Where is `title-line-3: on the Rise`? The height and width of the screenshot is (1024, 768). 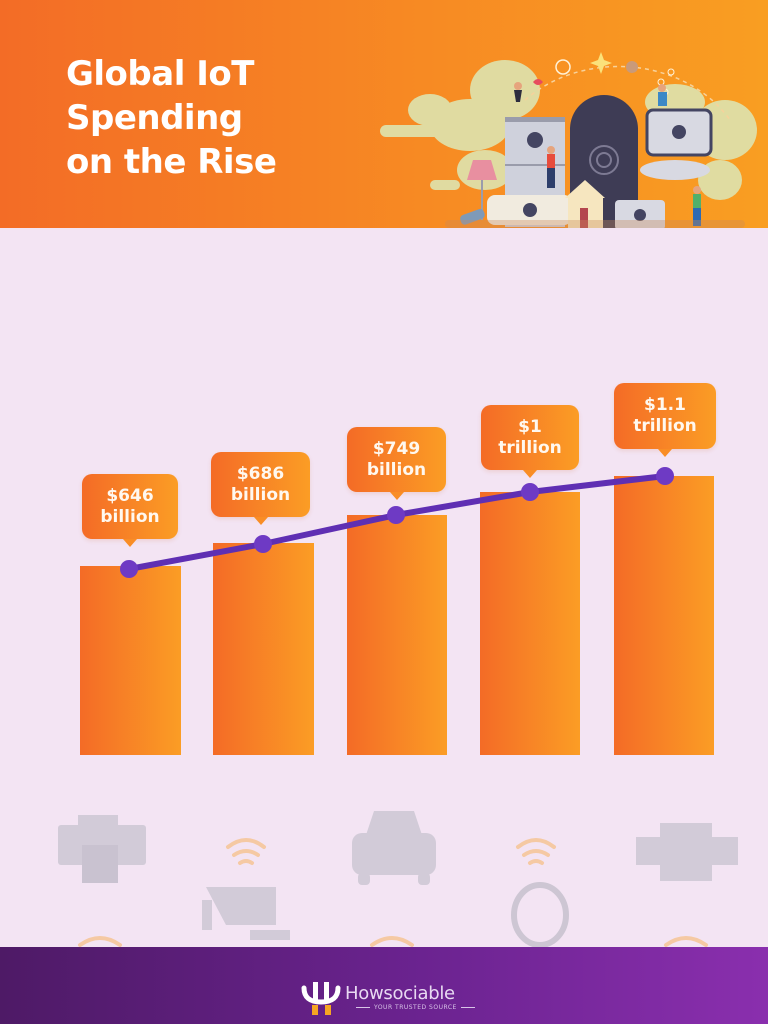
title-line-3: on the Rise is located at coordinates (171, 162).